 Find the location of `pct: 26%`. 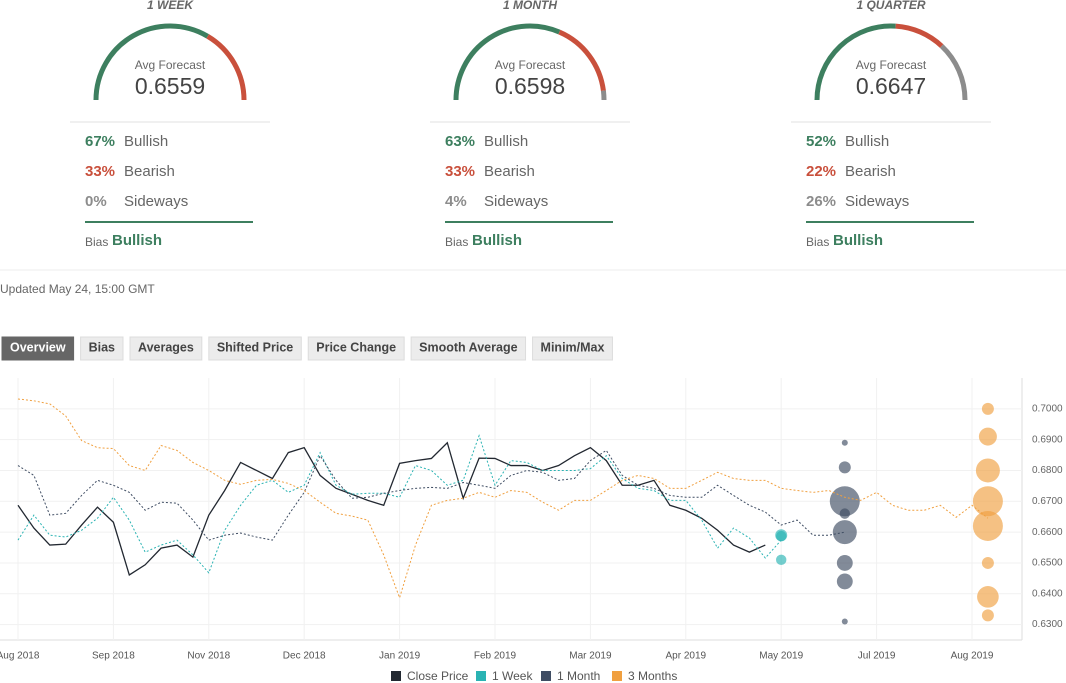

pct: 26% is located at coordinates (821, 201).